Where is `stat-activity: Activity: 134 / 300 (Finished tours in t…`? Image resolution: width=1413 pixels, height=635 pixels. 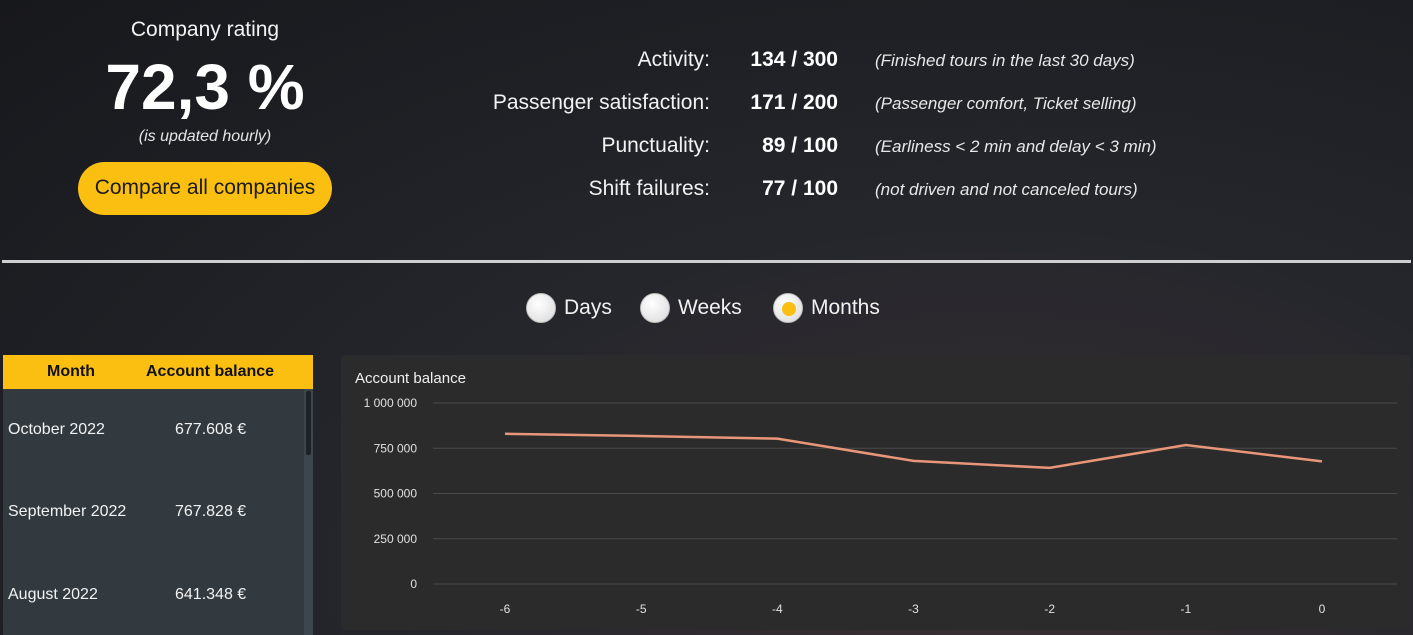 stat-activity: Activity: 134 / 300 (Finished tours in t… is located at coordinates (830, 67).